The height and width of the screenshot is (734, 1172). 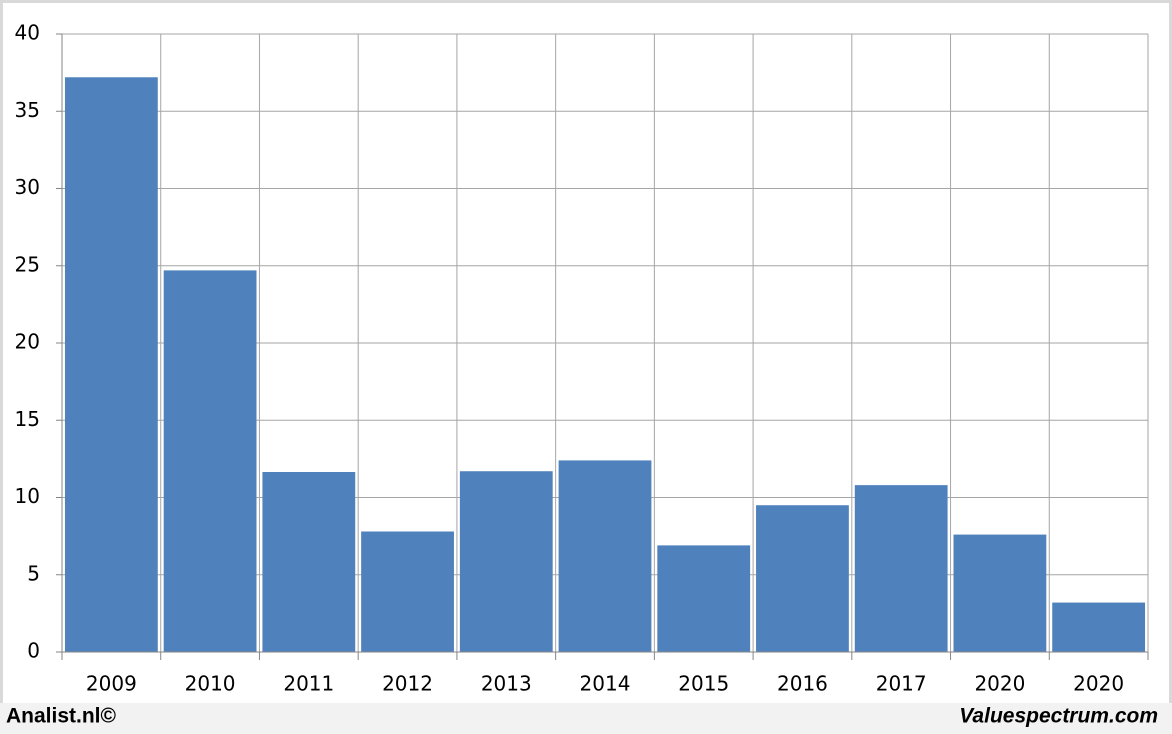 What do you see at coordinates (308, 684) in the screenshot?
I see `x-tick-label: 2011` at bounding box center [308, 684].